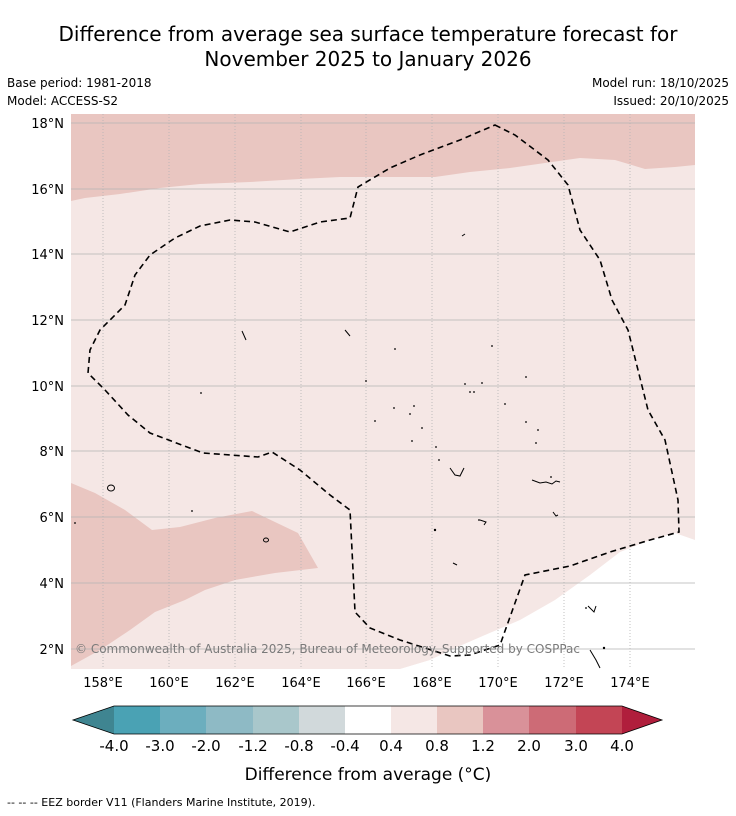 The width and height of the screenshot is (736, 816). I want to click on colorbar-outline, so click(367, 720).